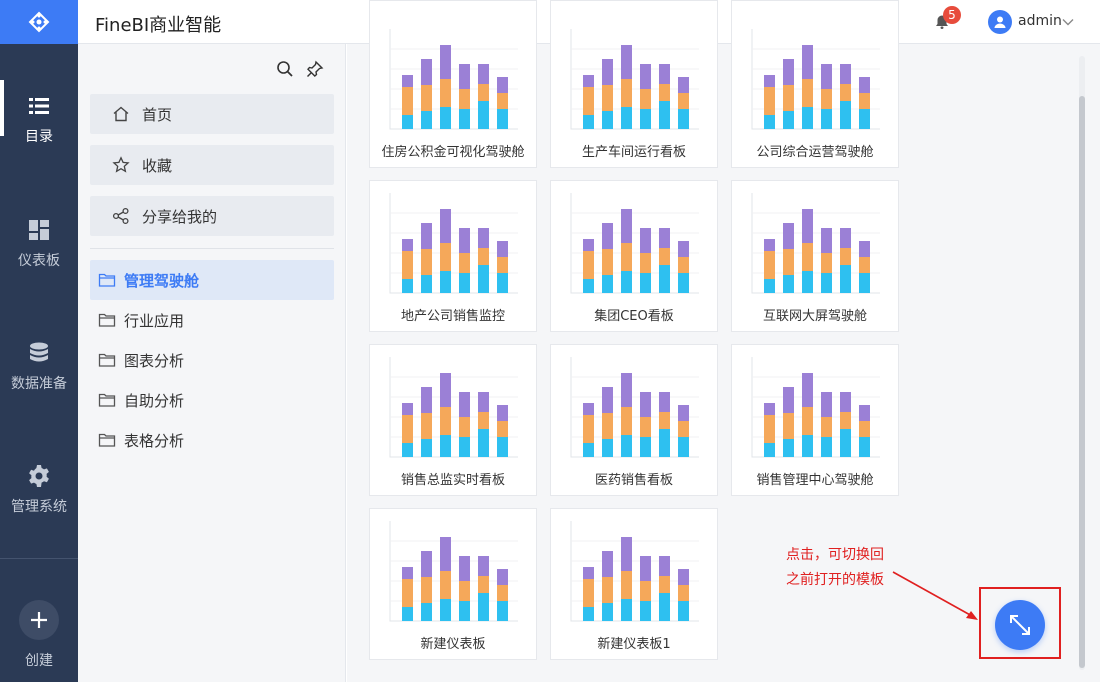  I want to click on app-logo, so click(39, 22).